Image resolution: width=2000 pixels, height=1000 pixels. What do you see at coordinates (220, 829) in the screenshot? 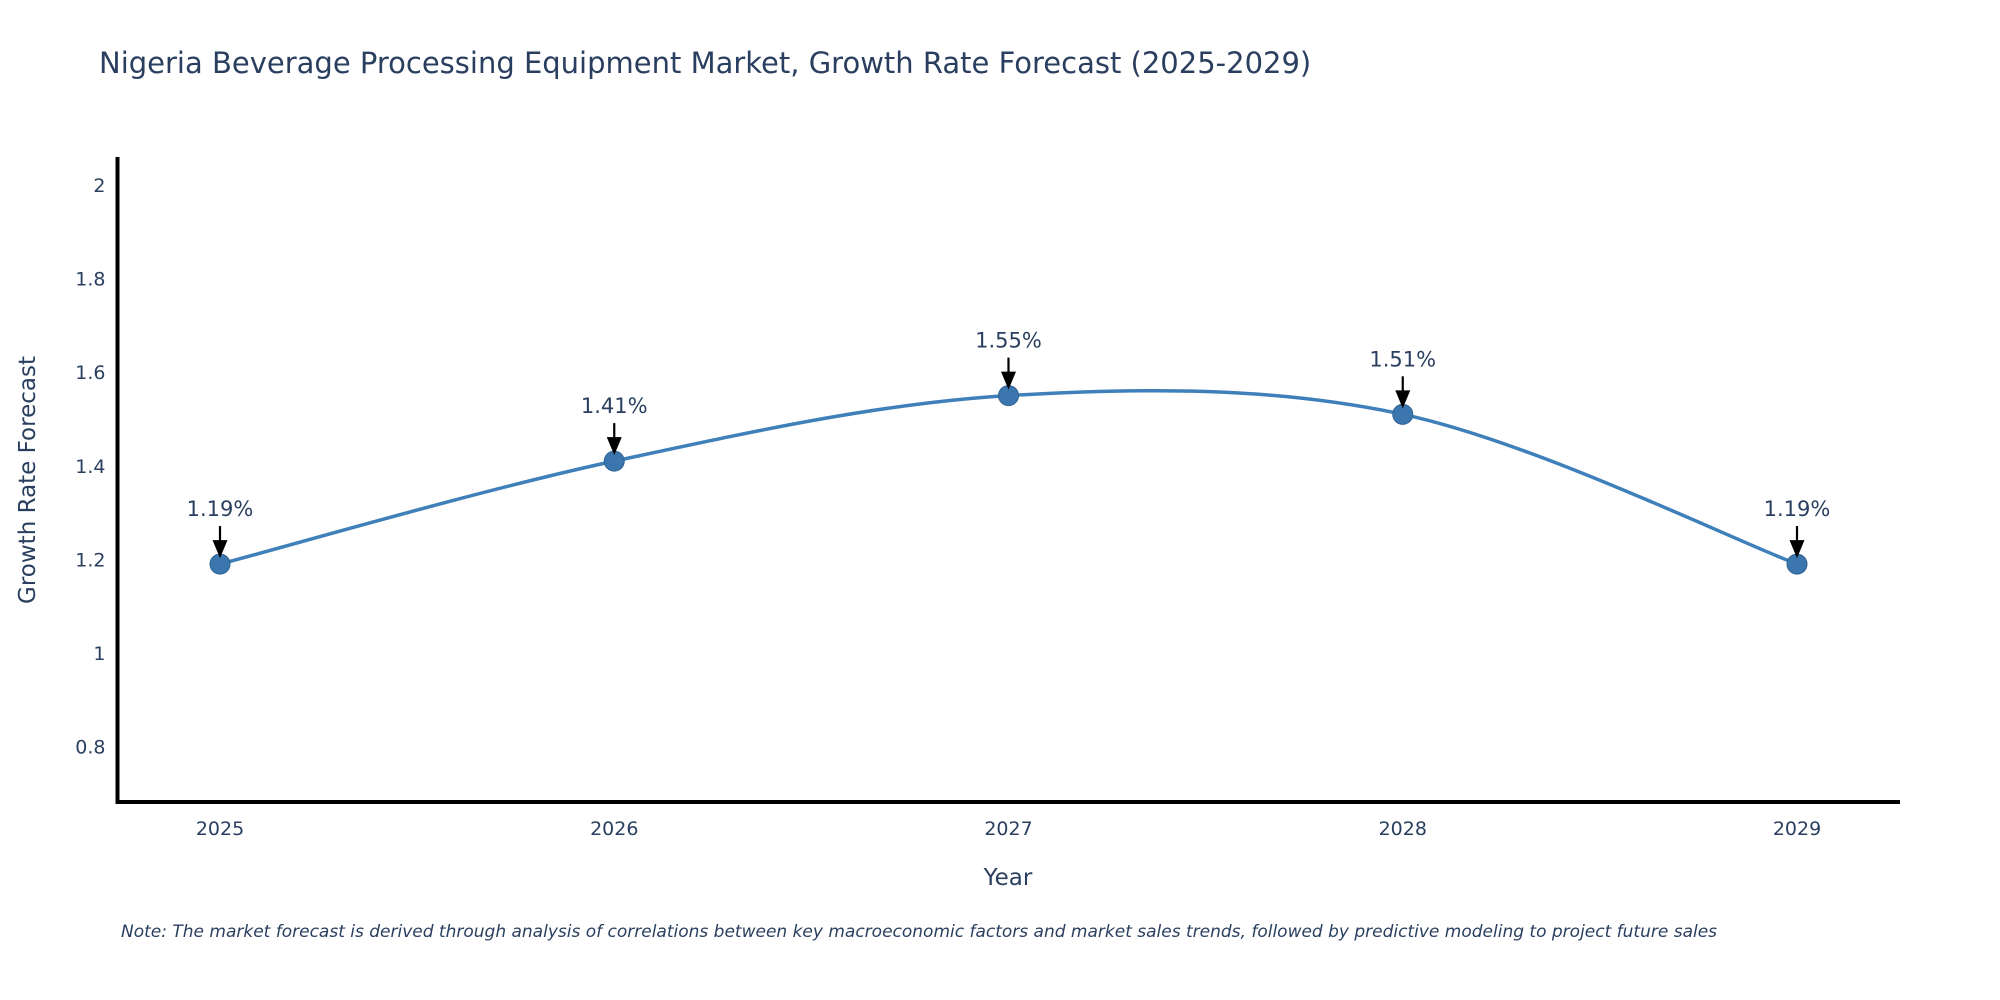
I see `x-tick-label: 2025` at bounding box center [220, 829].